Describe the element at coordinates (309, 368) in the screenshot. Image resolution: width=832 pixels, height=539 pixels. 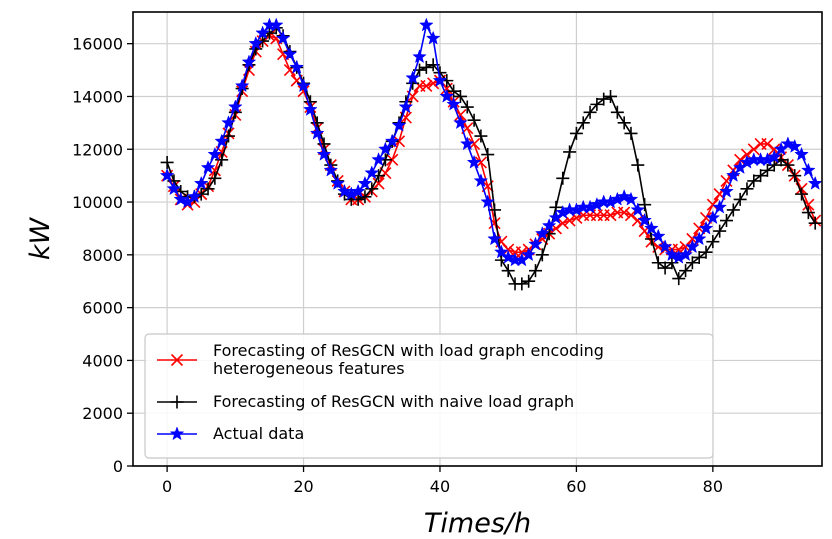
I see `legend-label: heterogeneous features` at that location.